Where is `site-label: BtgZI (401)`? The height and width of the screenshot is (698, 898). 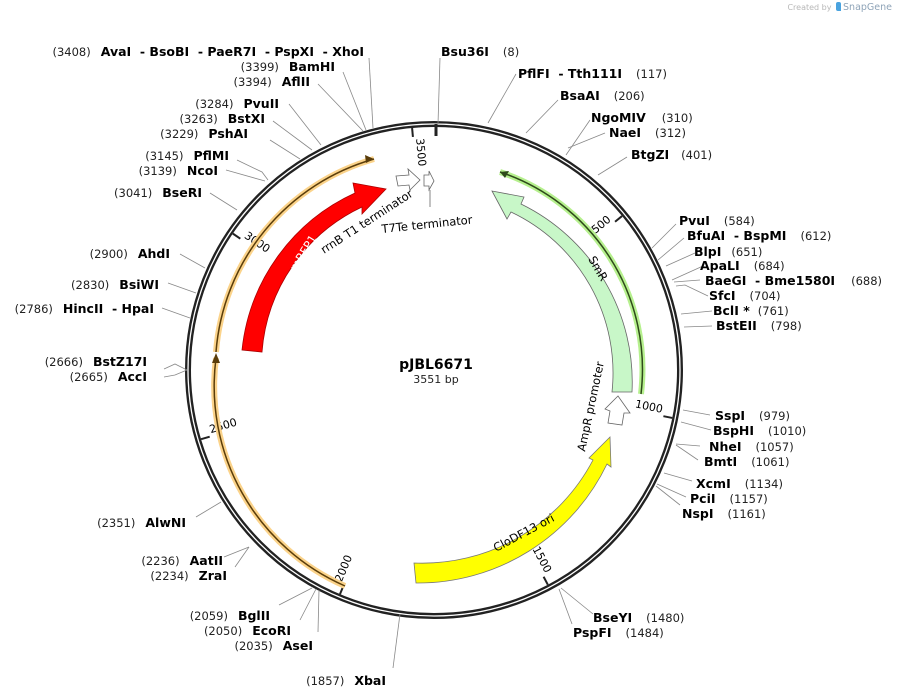
site-label: BtgZI (401) is located at coordinates (671, 154).